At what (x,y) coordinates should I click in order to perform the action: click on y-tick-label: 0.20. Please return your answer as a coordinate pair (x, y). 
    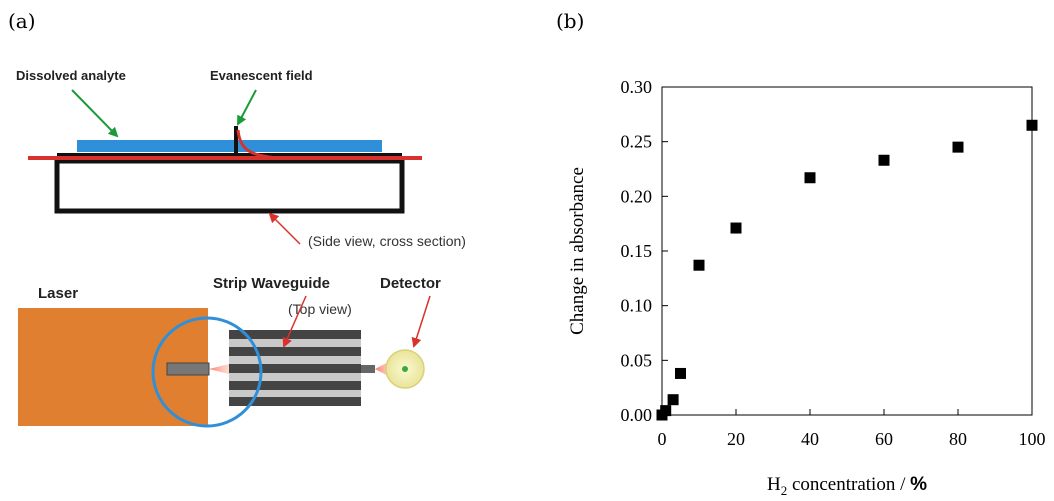
    Looking at the image, I should click on (637, 196).